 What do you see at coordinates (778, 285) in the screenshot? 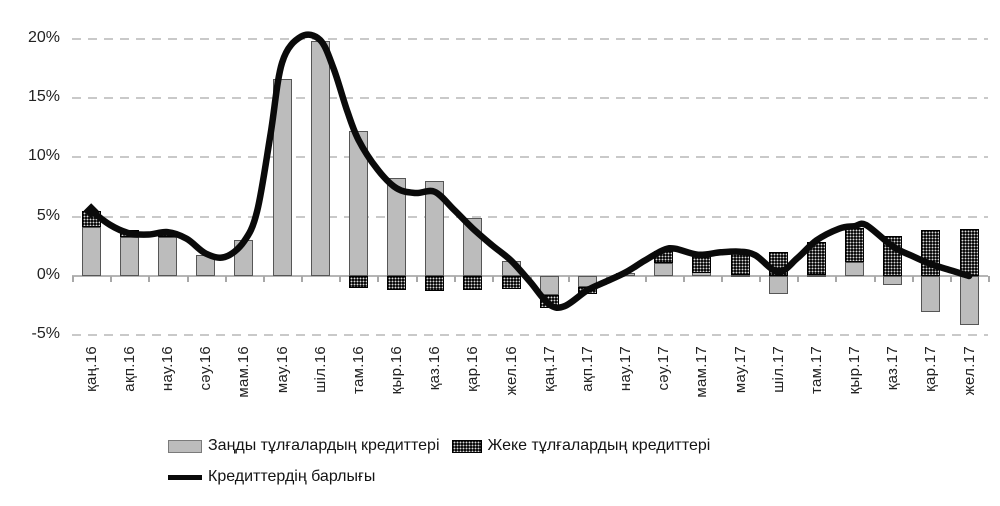
I see `bar-legal-шіл.17` at bounding box center [778, 285].